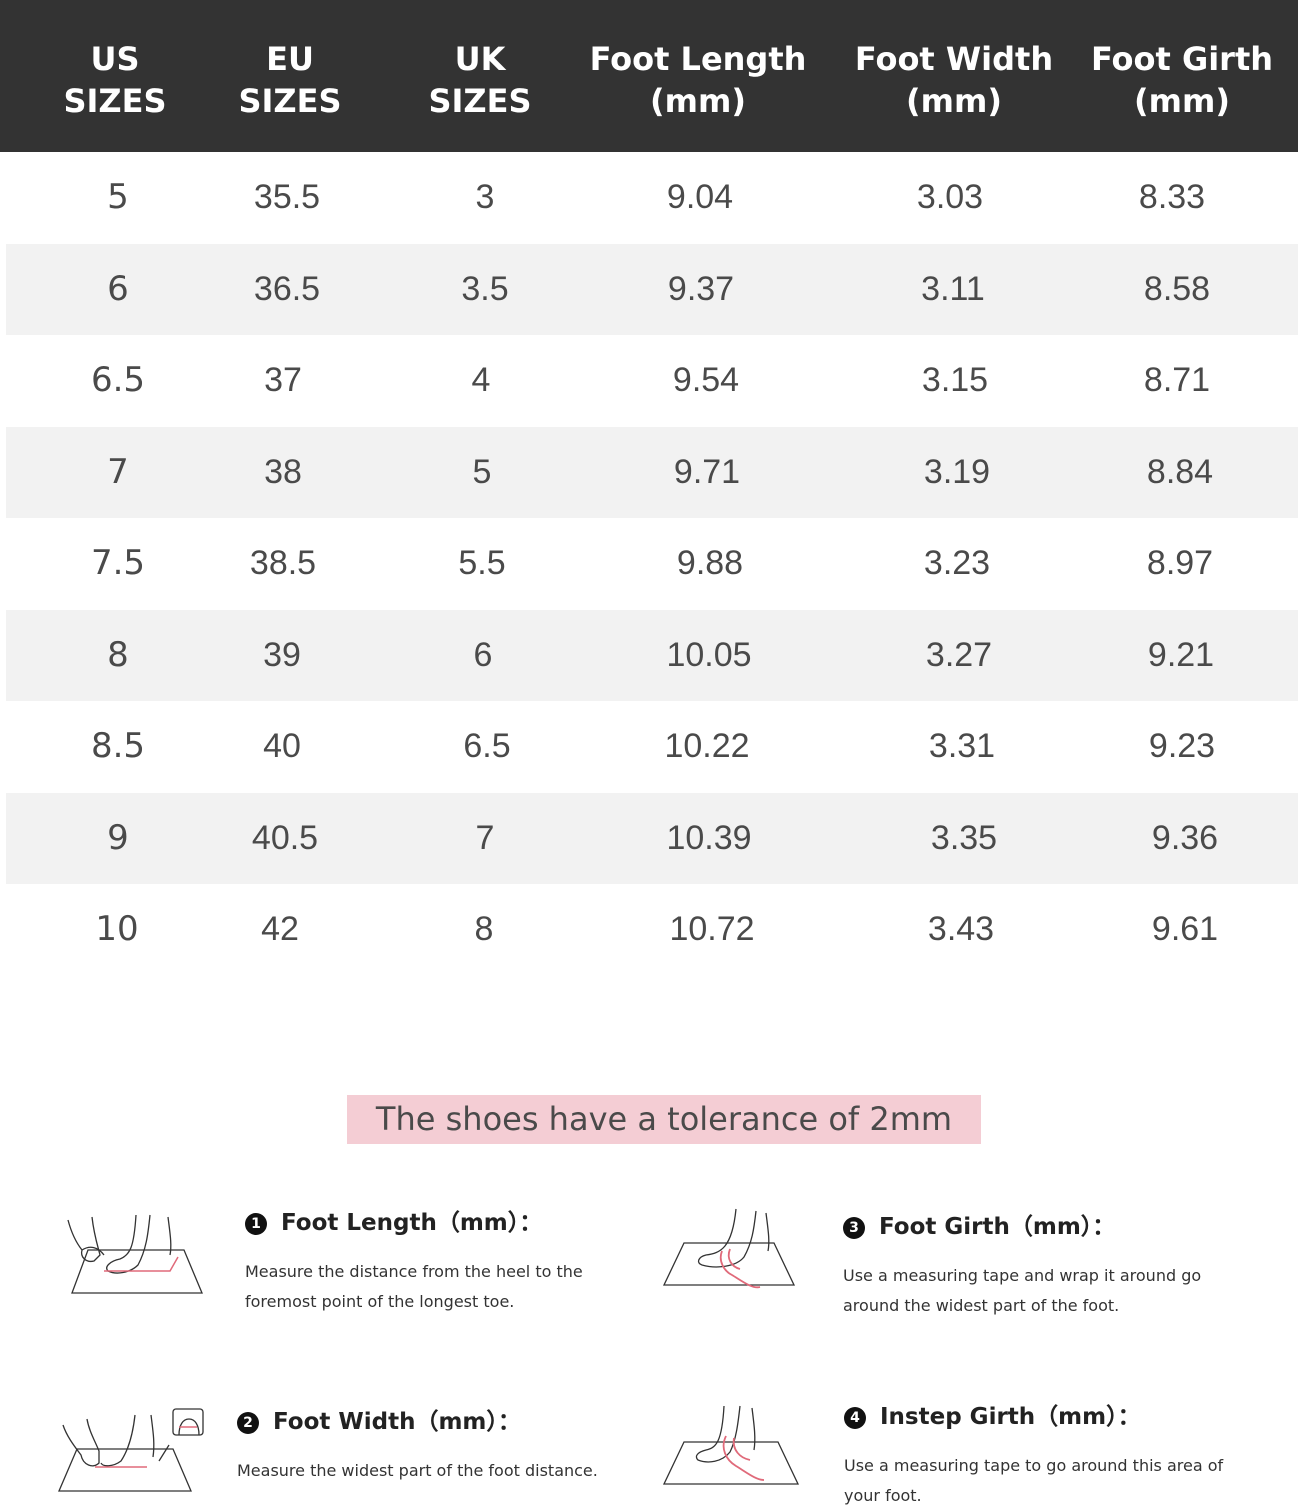 The height and width of the screenshot is (1511, 1298). What do you see at coordinates (855, 1418) in the screenshot?
I see `step-badge: 4` at bounding box center [855, 1418].